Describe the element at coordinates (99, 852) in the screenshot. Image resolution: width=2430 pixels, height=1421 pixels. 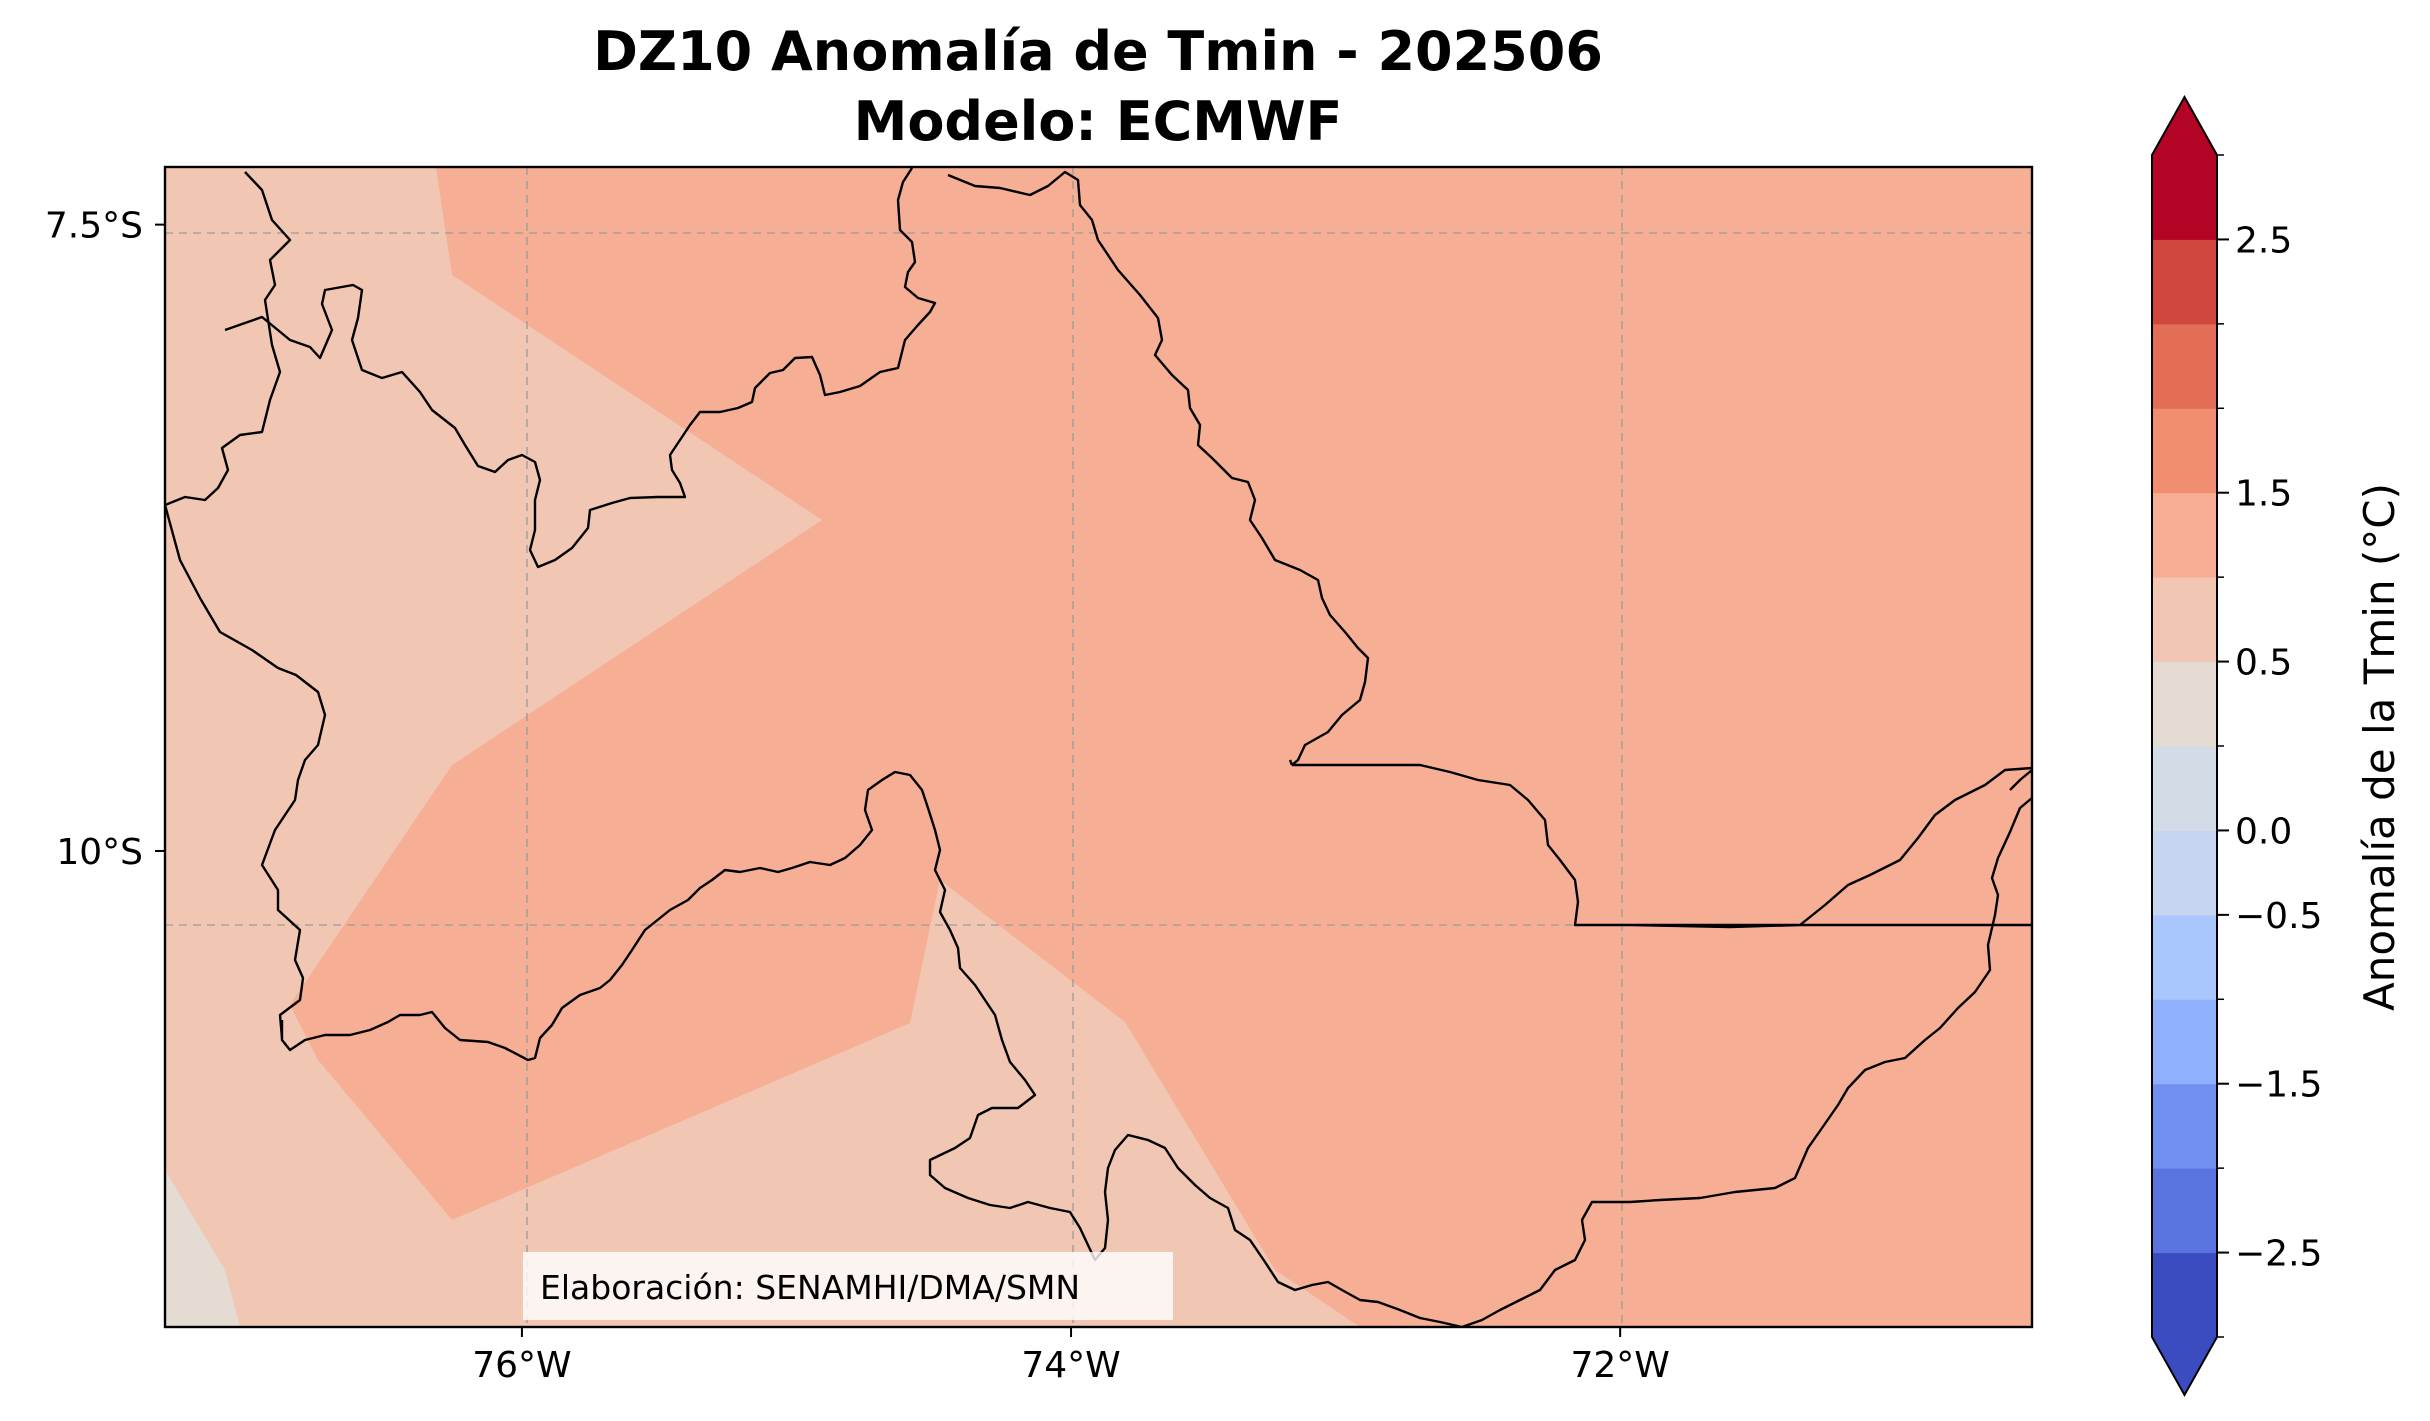
I see `lat-tick-label: 10°S` at that location.